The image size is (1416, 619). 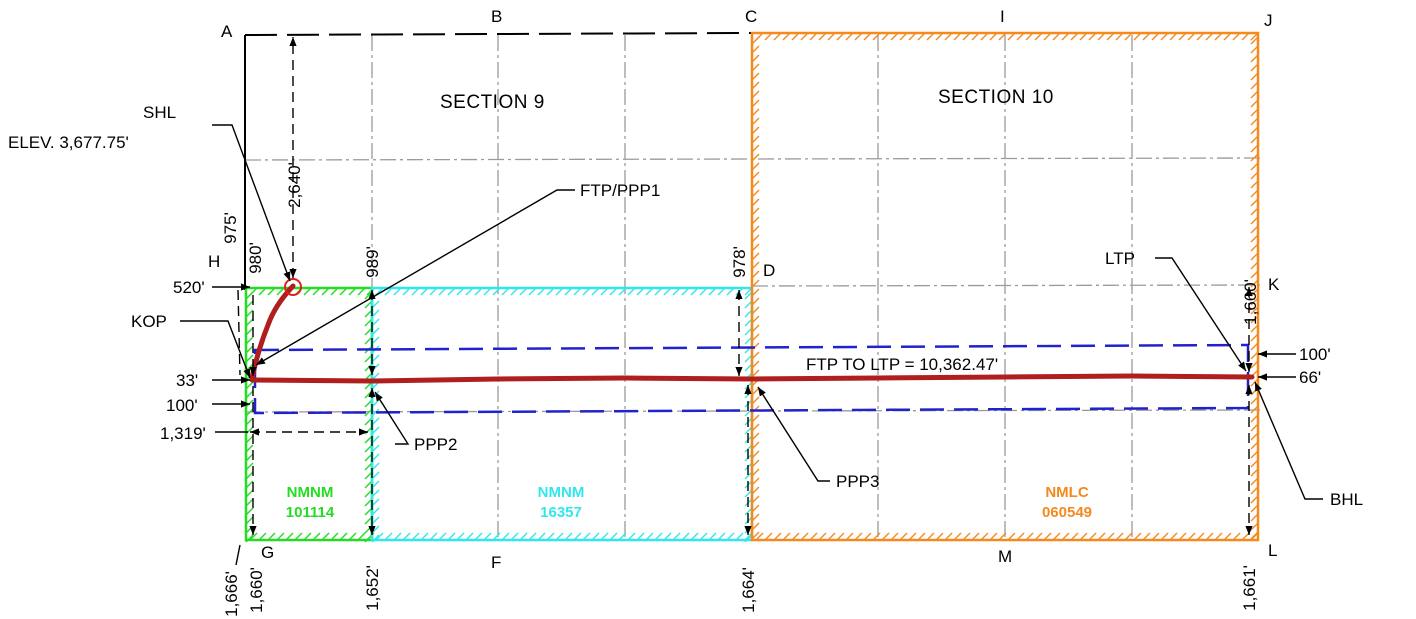 I want to click on dim-1661: 1,661', so click(x=1249, y=588).